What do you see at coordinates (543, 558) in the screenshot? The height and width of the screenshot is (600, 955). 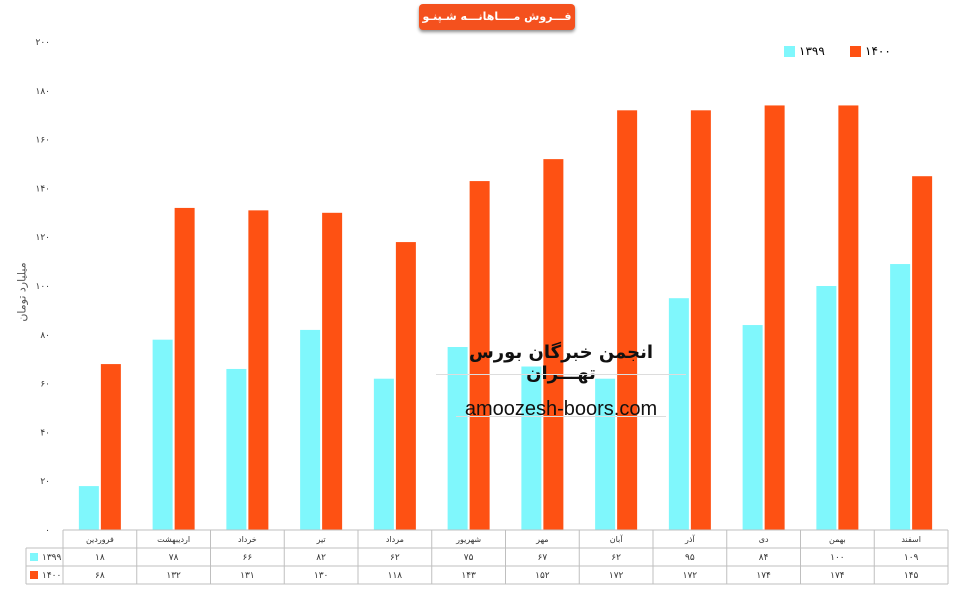 I see `data-label: ۶۷` at bounding box center [543, 558].